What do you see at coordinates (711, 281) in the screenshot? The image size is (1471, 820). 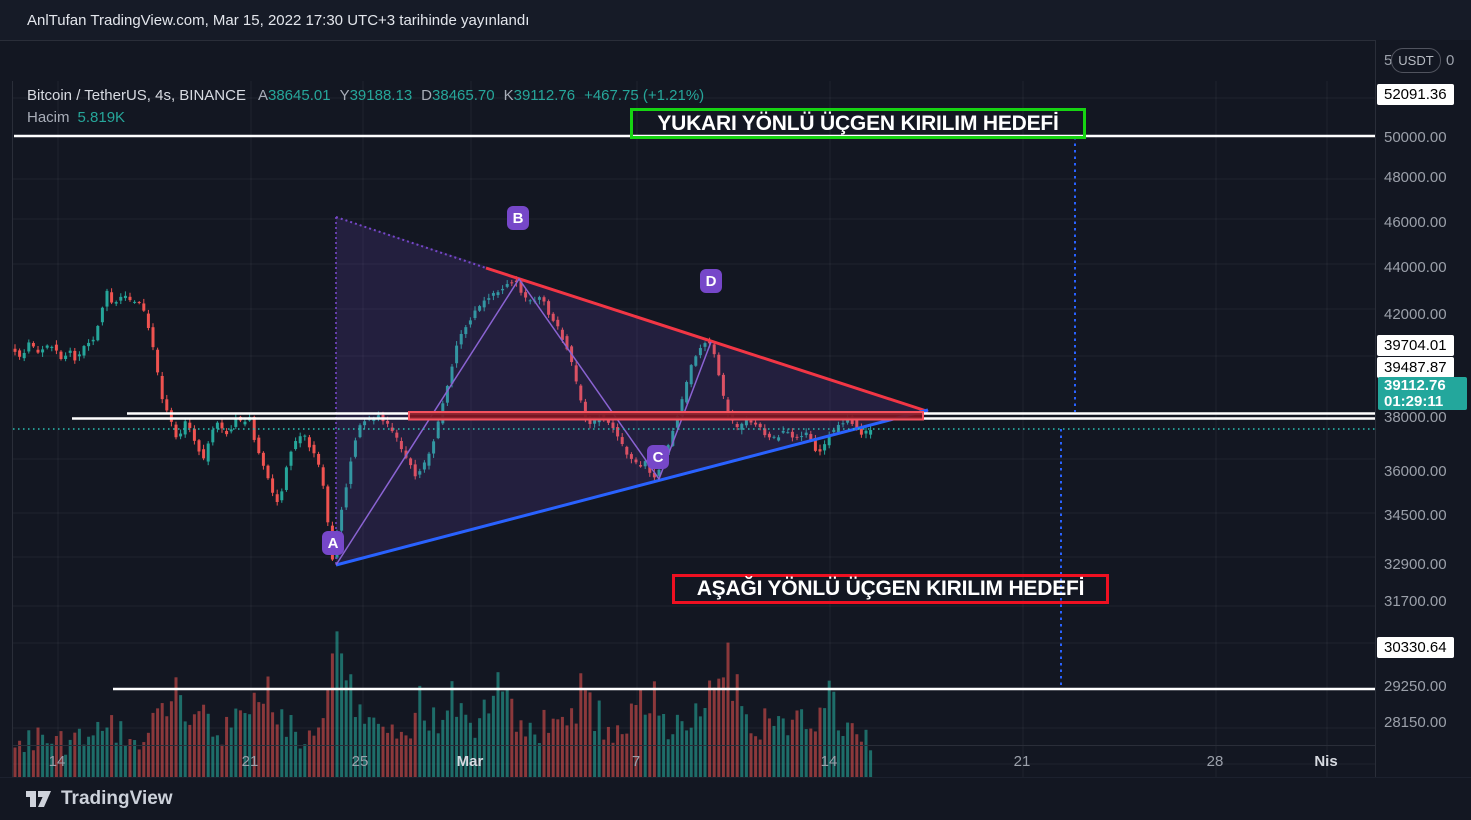 I see `pattern-marker-d: D` at bounding box center [711, 281].